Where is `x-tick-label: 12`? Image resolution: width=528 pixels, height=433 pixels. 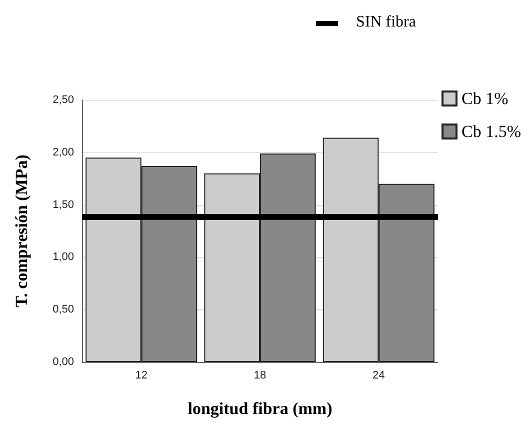
x-tick-label: 12 is located at coordinates (141, 376).